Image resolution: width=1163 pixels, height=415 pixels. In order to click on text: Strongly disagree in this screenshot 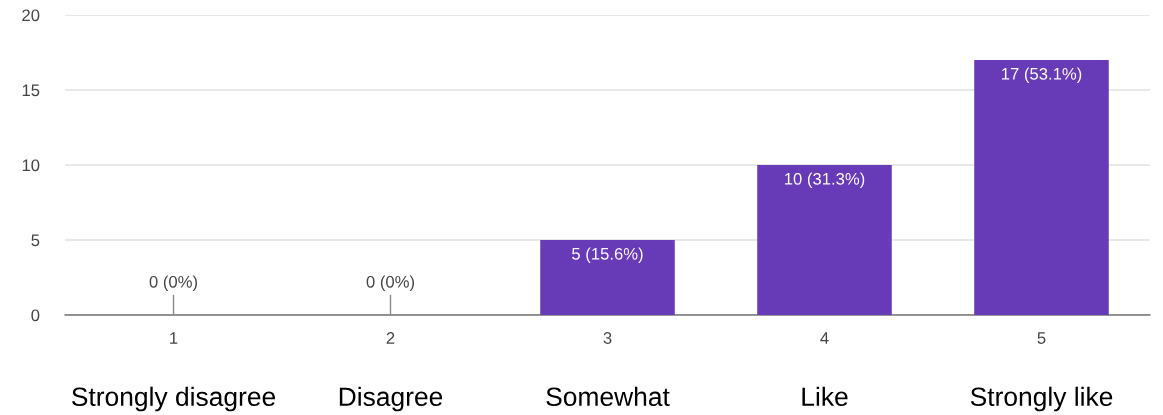, I will do `click(174, 399)`.